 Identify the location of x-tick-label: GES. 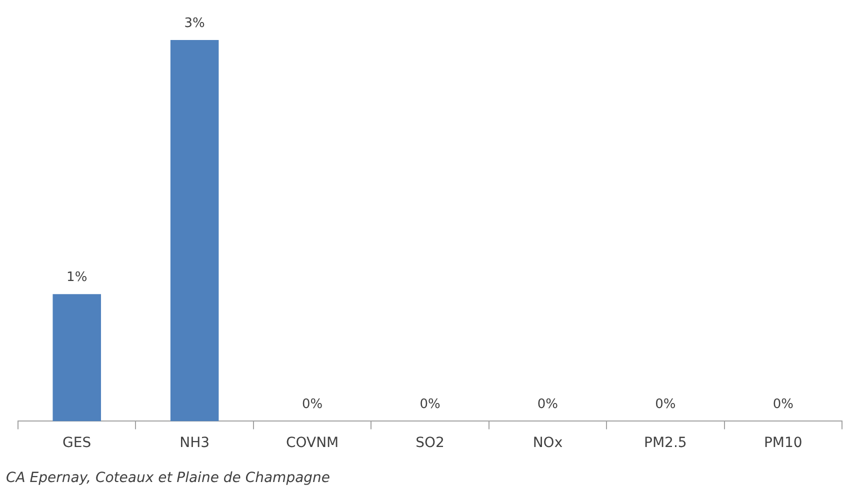
(77, 443).